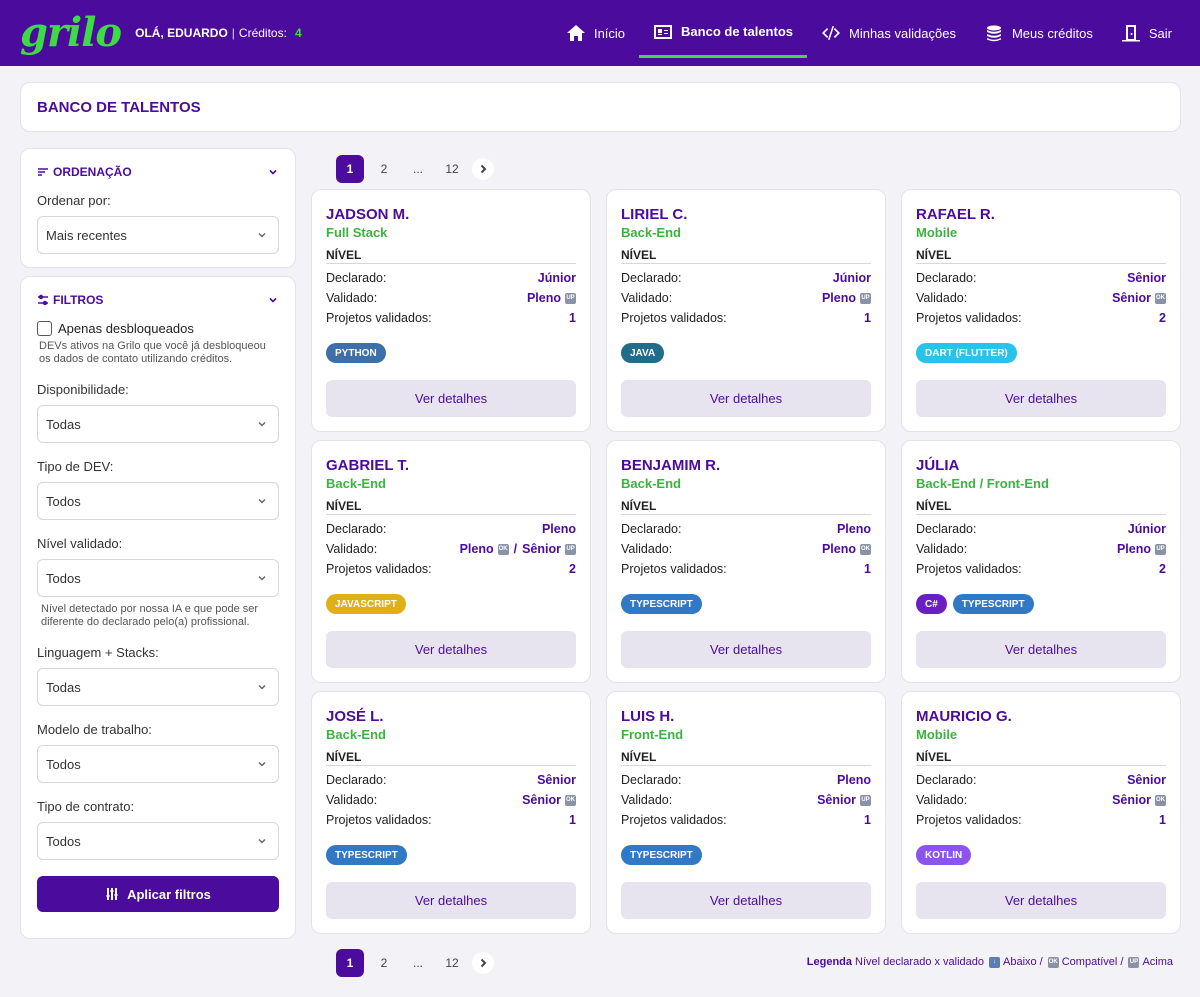 This screenshot has height=997, width=1200. What do you see at coordinates (1020, 962) in the screenshot?
I see `legend-below: Abaixo` at bounding box center [1020, 962].